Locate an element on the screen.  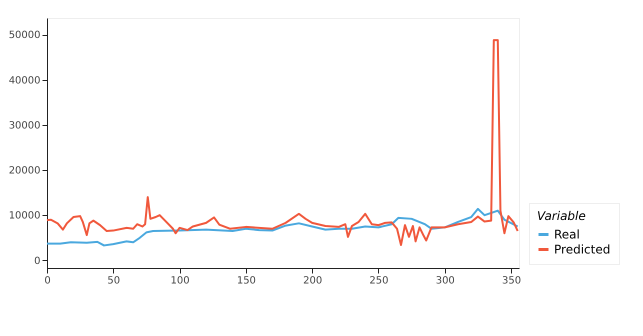
legend-title: Variable is located at coordinates (561, 216).